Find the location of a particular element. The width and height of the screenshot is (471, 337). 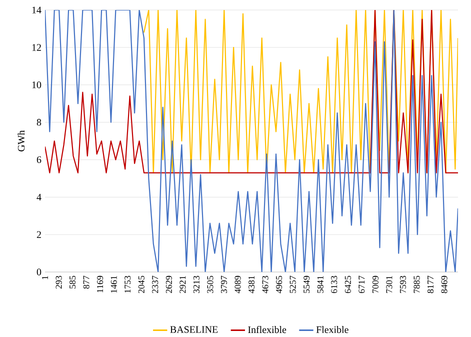

x-tick-label: 293 is located at coordinates (59, 282).